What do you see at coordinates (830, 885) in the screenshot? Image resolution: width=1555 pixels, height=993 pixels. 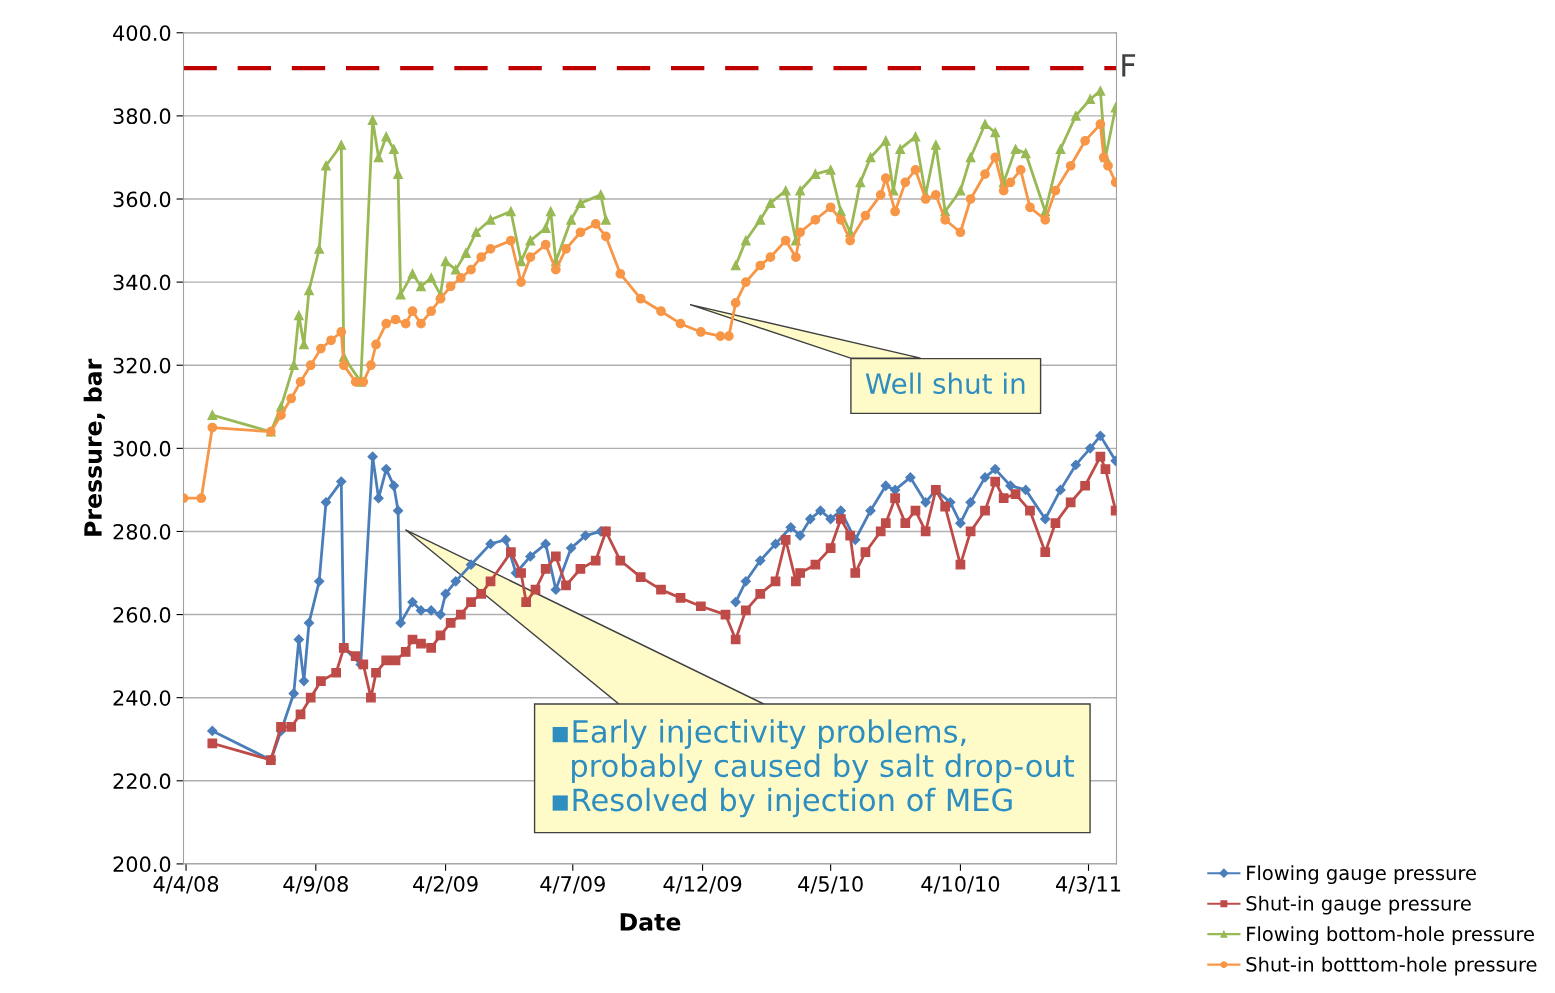 I see `x-tick-label: 4/5/10` at bounding box center [830, 885].